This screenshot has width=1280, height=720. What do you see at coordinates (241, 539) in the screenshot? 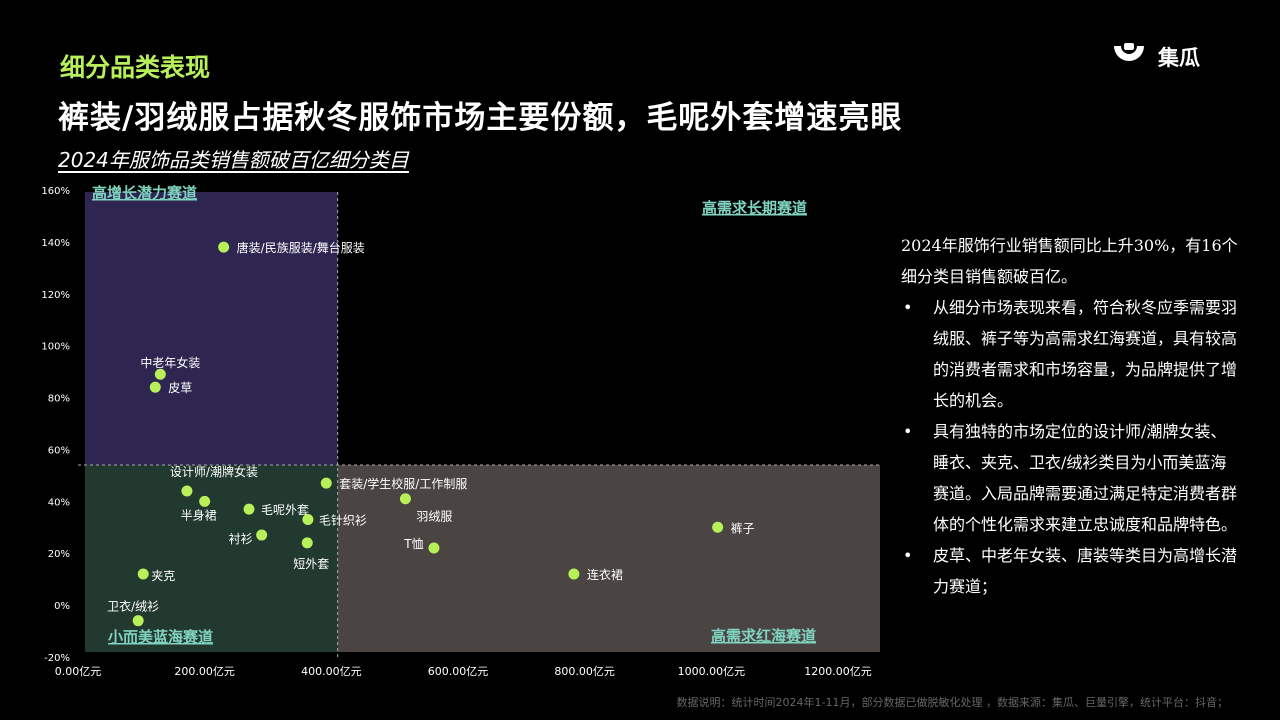
I see `data-point-label: 衬衫` at bounding box center [241, 539].